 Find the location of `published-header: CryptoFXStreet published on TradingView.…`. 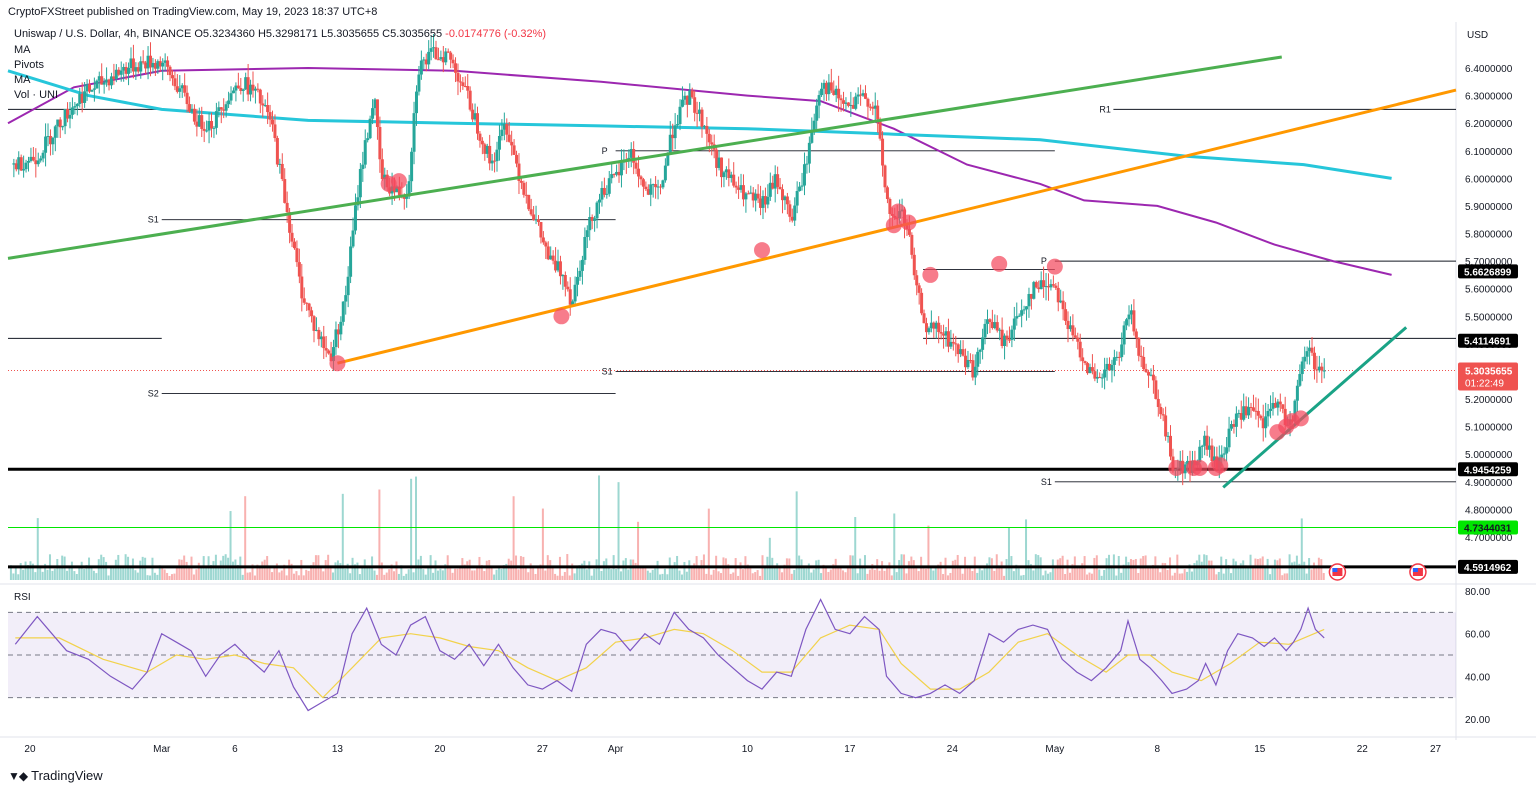

published-header: CryptoFXStreet published on TradingView.… is located at coordinates (193, 12).